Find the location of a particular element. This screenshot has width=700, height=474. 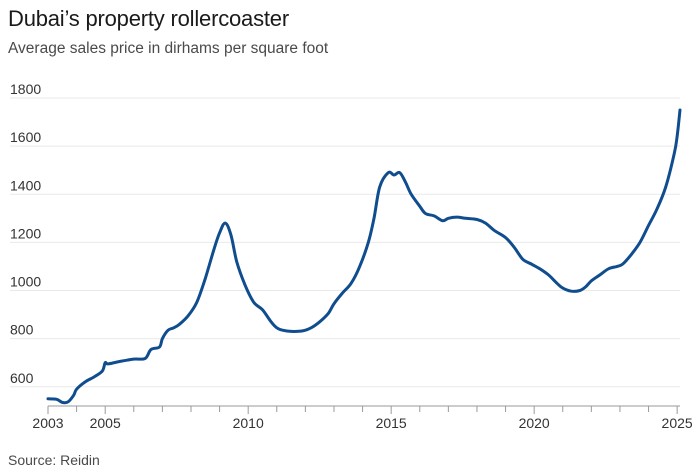

x-tick-label: 2005 is located at coordinates (105, 423).